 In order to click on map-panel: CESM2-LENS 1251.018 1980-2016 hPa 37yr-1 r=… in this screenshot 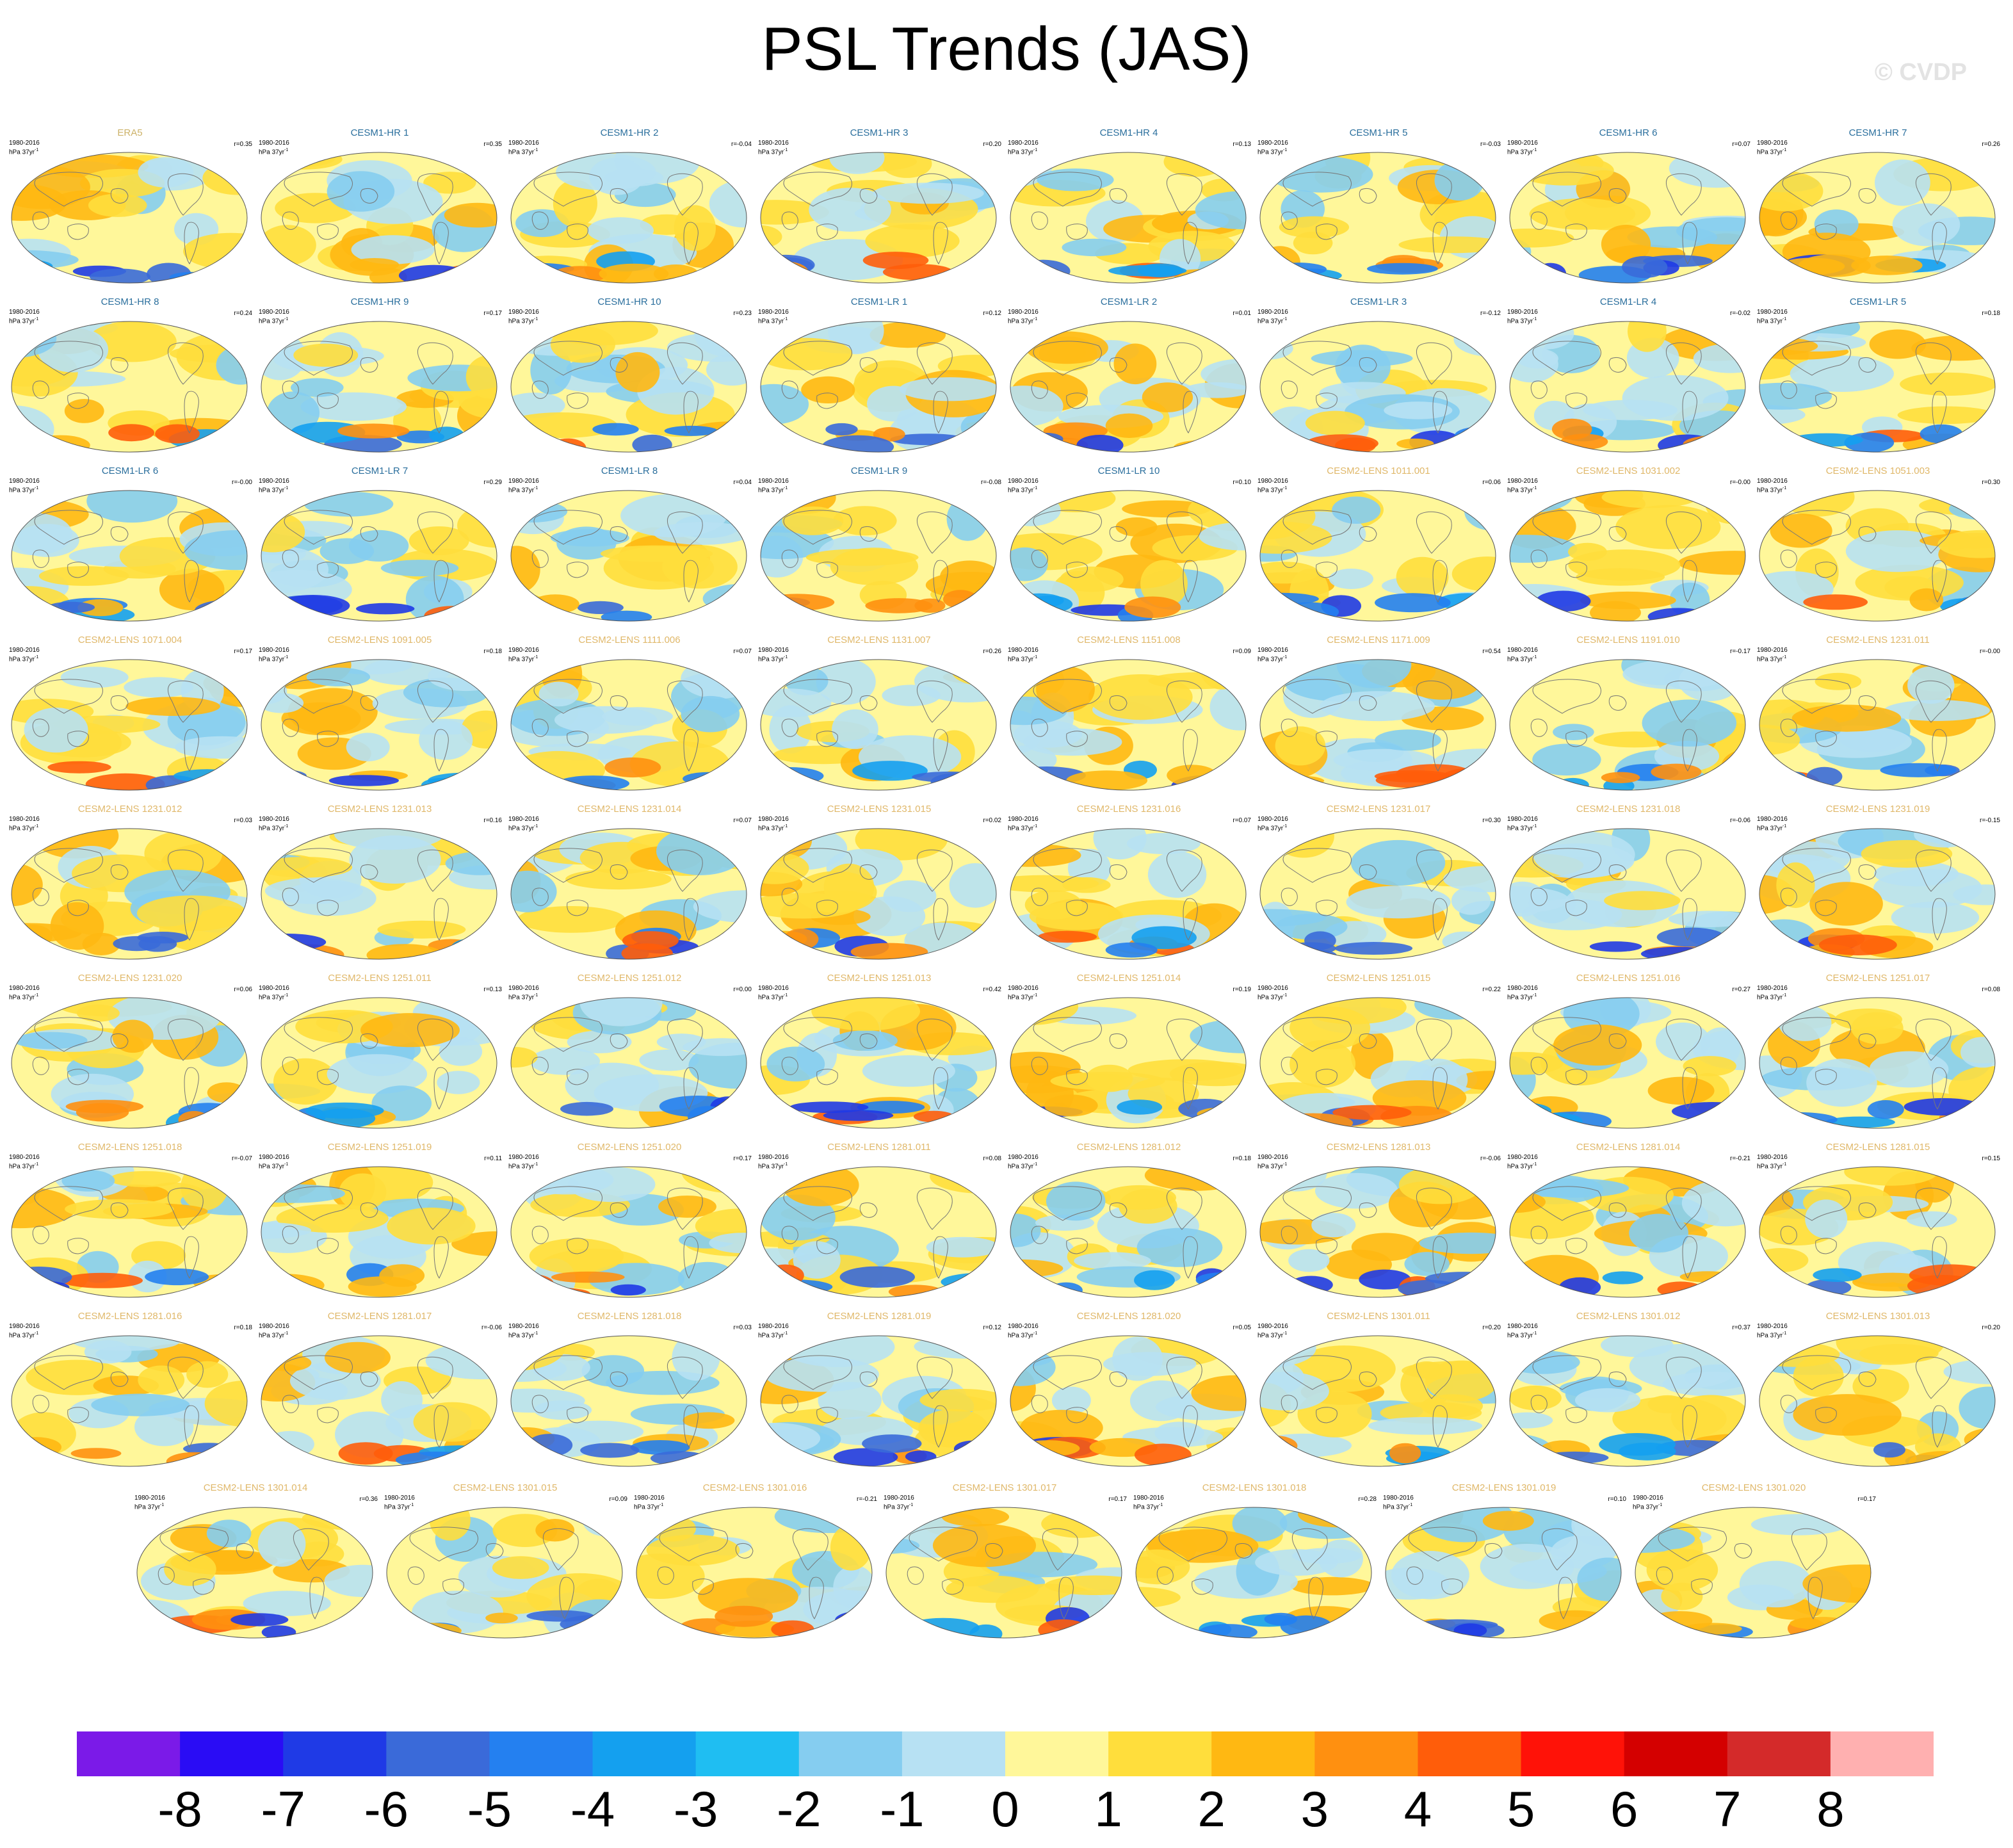, I will do `click(130, 1220)`.